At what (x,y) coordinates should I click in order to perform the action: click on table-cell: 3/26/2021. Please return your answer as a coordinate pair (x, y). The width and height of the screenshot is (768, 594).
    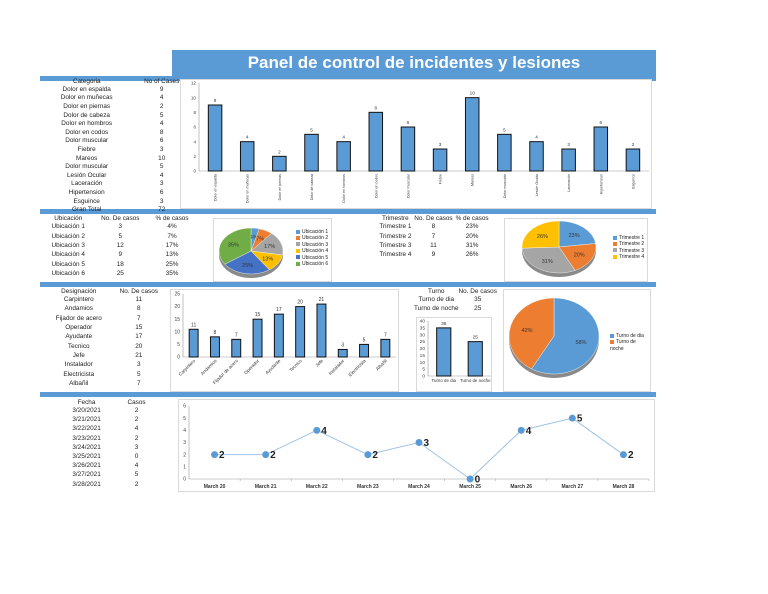
    Looking at the image, I should click on (86, 466).